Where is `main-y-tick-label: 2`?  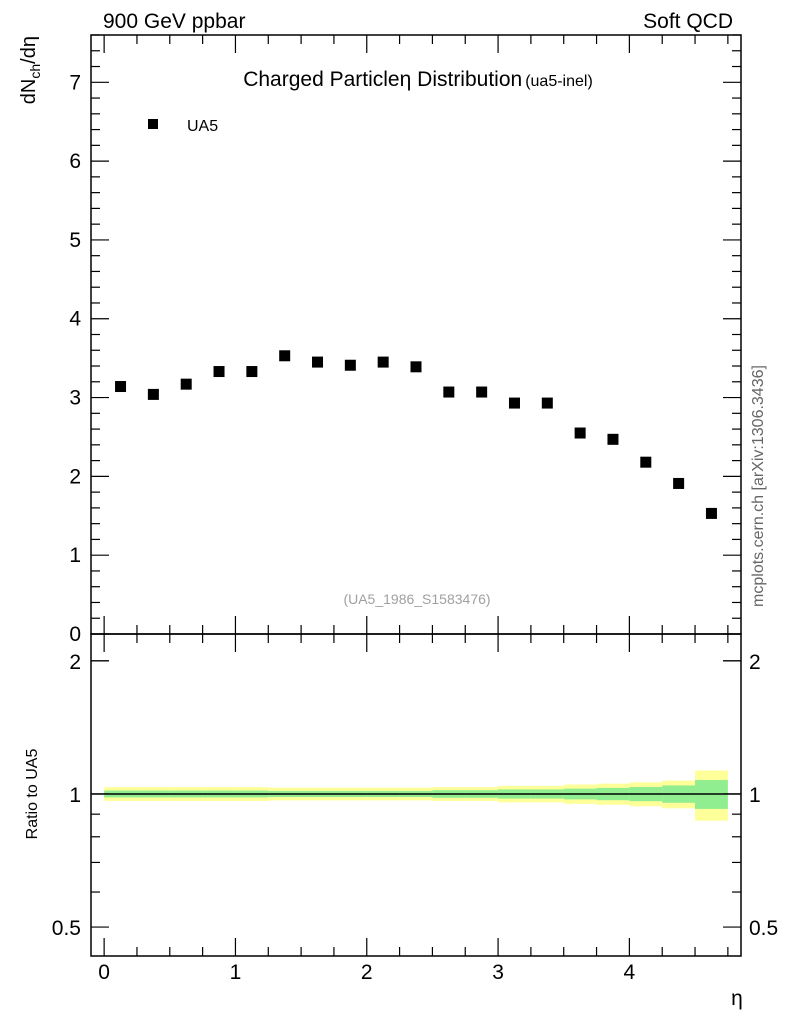
main-y-tick-label: 2 is located at coordinates (75, 476).